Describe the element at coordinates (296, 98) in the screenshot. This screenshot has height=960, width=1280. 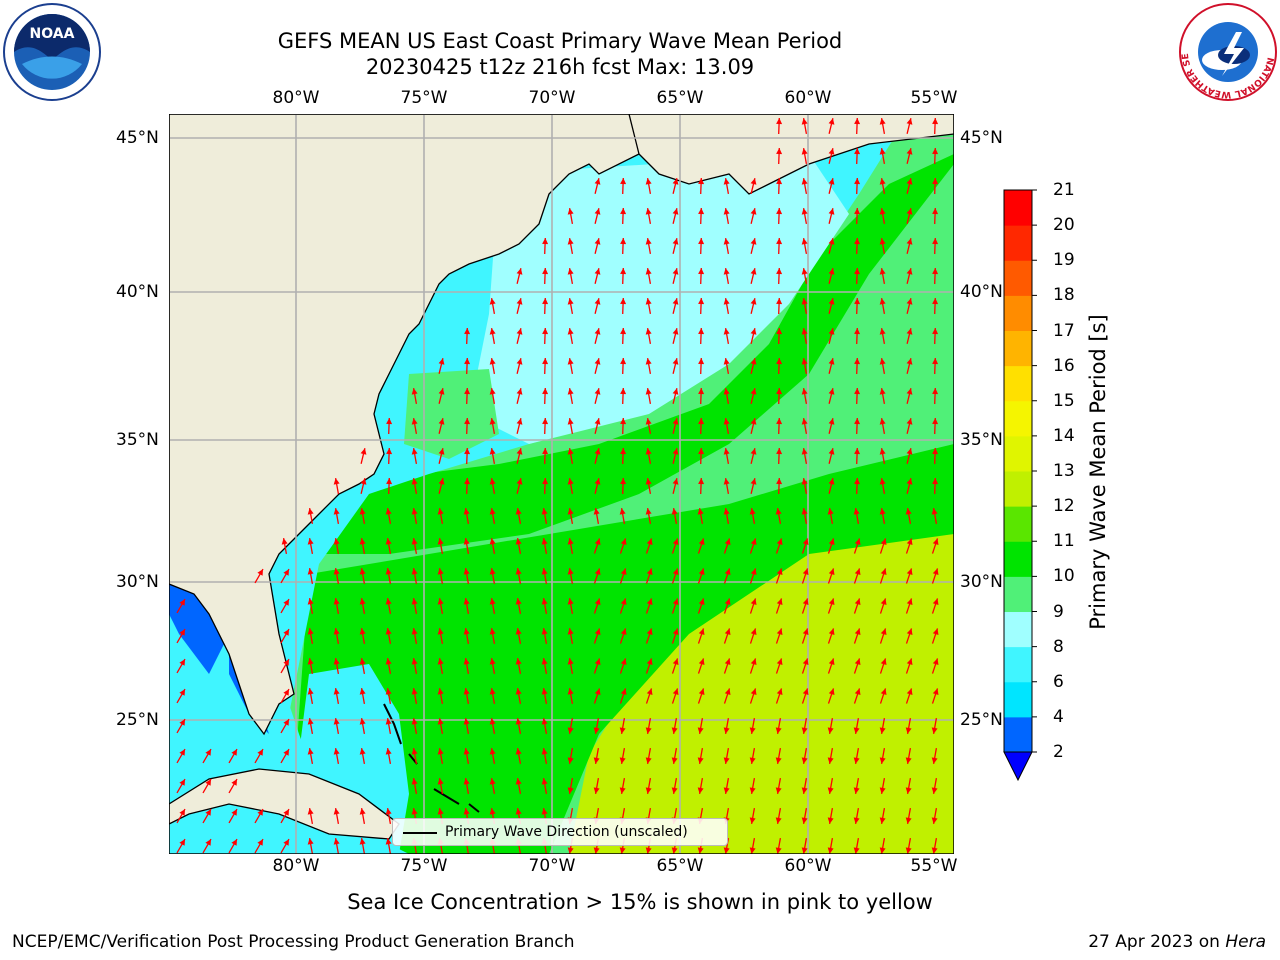
I see `lon-label-top-80w: 80°W` at that location.